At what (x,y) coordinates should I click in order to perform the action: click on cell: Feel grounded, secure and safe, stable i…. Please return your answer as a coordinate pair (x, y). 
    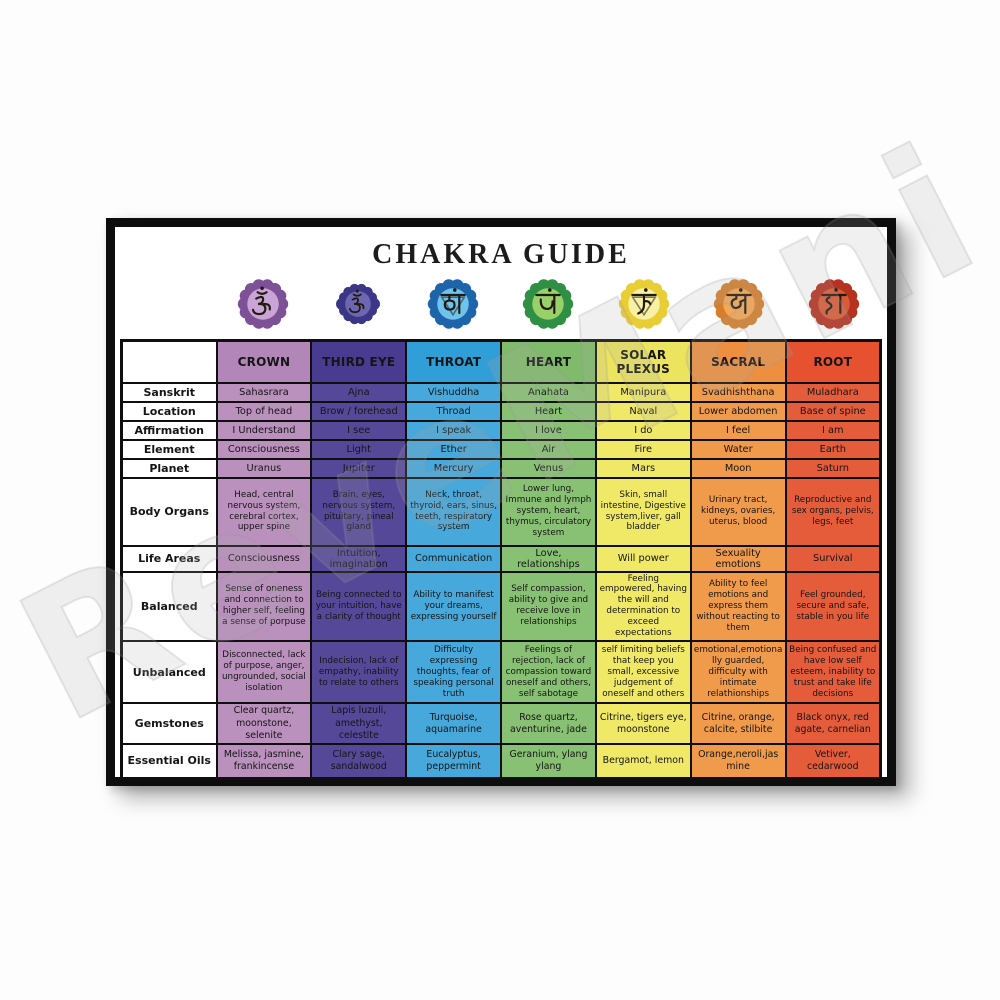
    Looking at the image, I should click on (833, 606).